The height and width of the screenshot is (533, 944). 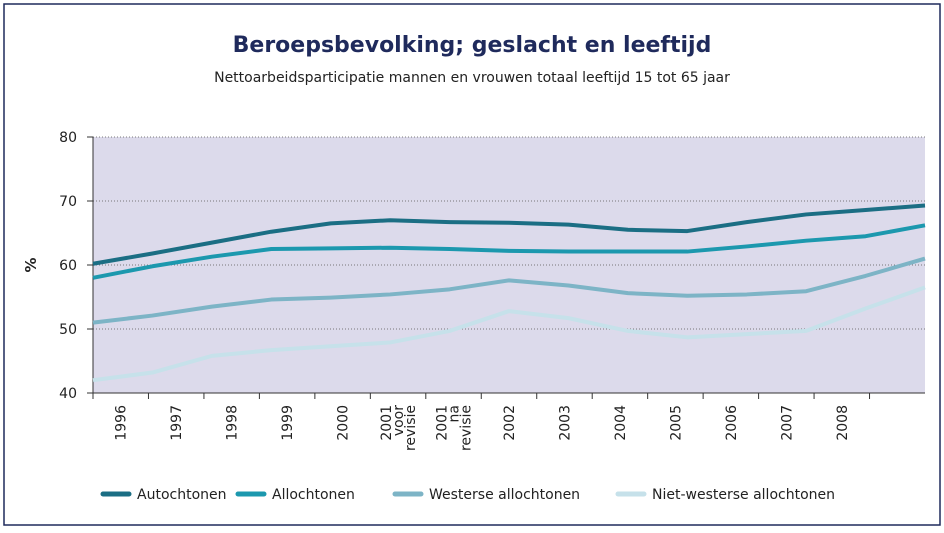 What do you see at coordinates (313, 495) in the screenshot?
I see `legend-label: Allochtonen` at bounding box center [313, 495].